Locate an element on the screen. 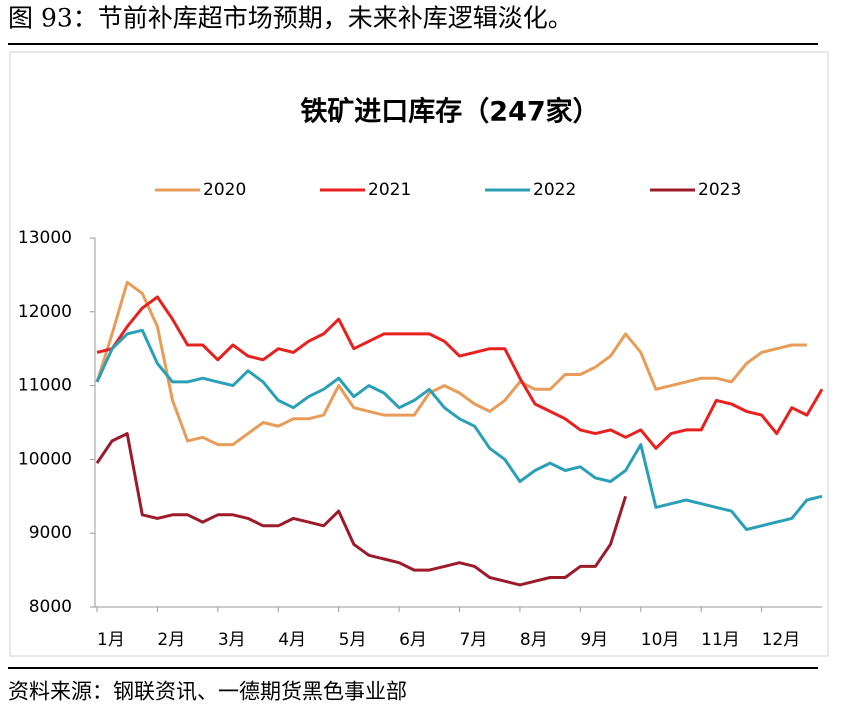 This screenshot has height=714, width=844. x-tick-label: 5月 is located at coordinates (353, 640).